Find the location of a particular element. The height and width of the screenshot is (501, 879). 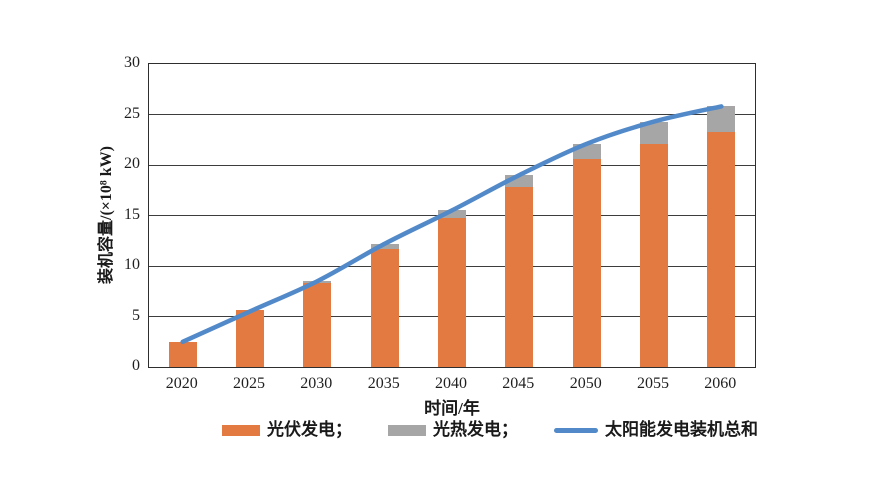

x-tick-label-2045: 2045 is located at coordinates (518, 383).